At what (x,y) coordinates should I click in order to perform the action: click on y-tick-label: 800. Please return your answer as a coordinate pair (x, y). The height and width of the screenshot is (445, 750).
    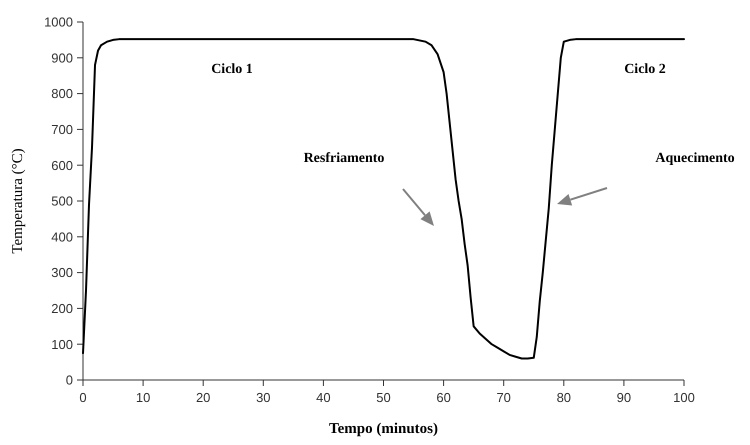
    Looking at the image, I should click on (62, 94).